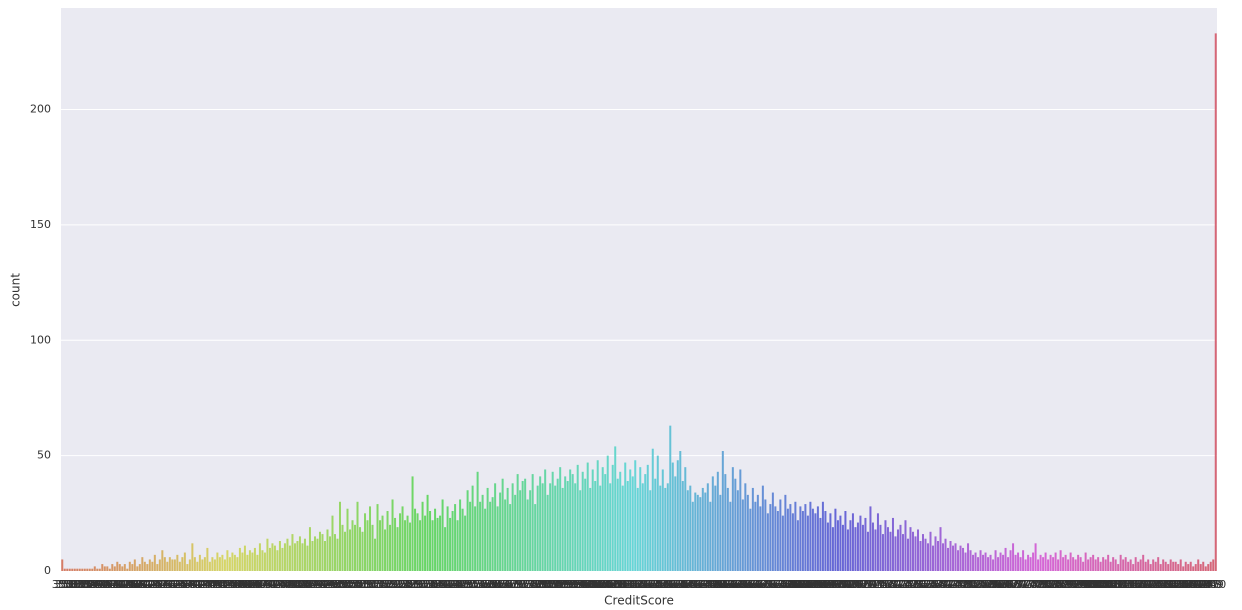  I want to click on x-tick-label: 836, so click(1180, 584).